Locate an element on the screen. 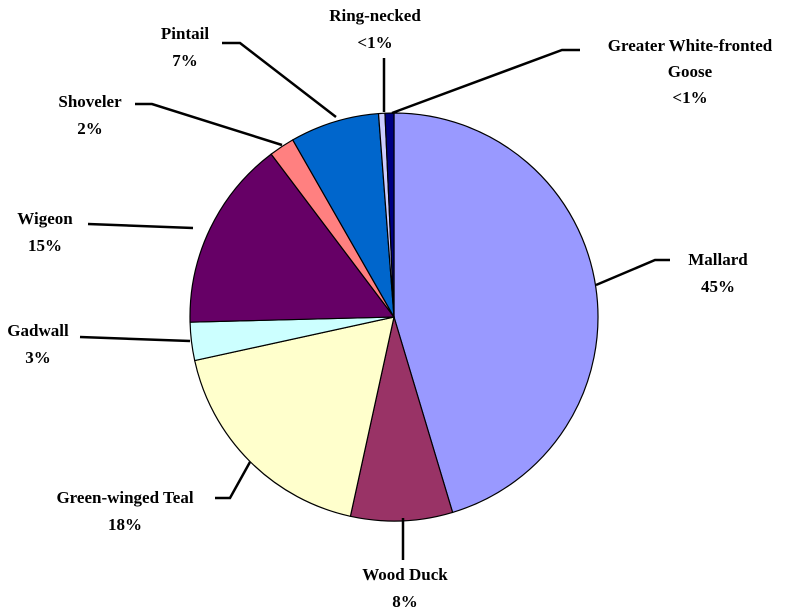  category-label: Wigeon is located at coordinates (45, 218).